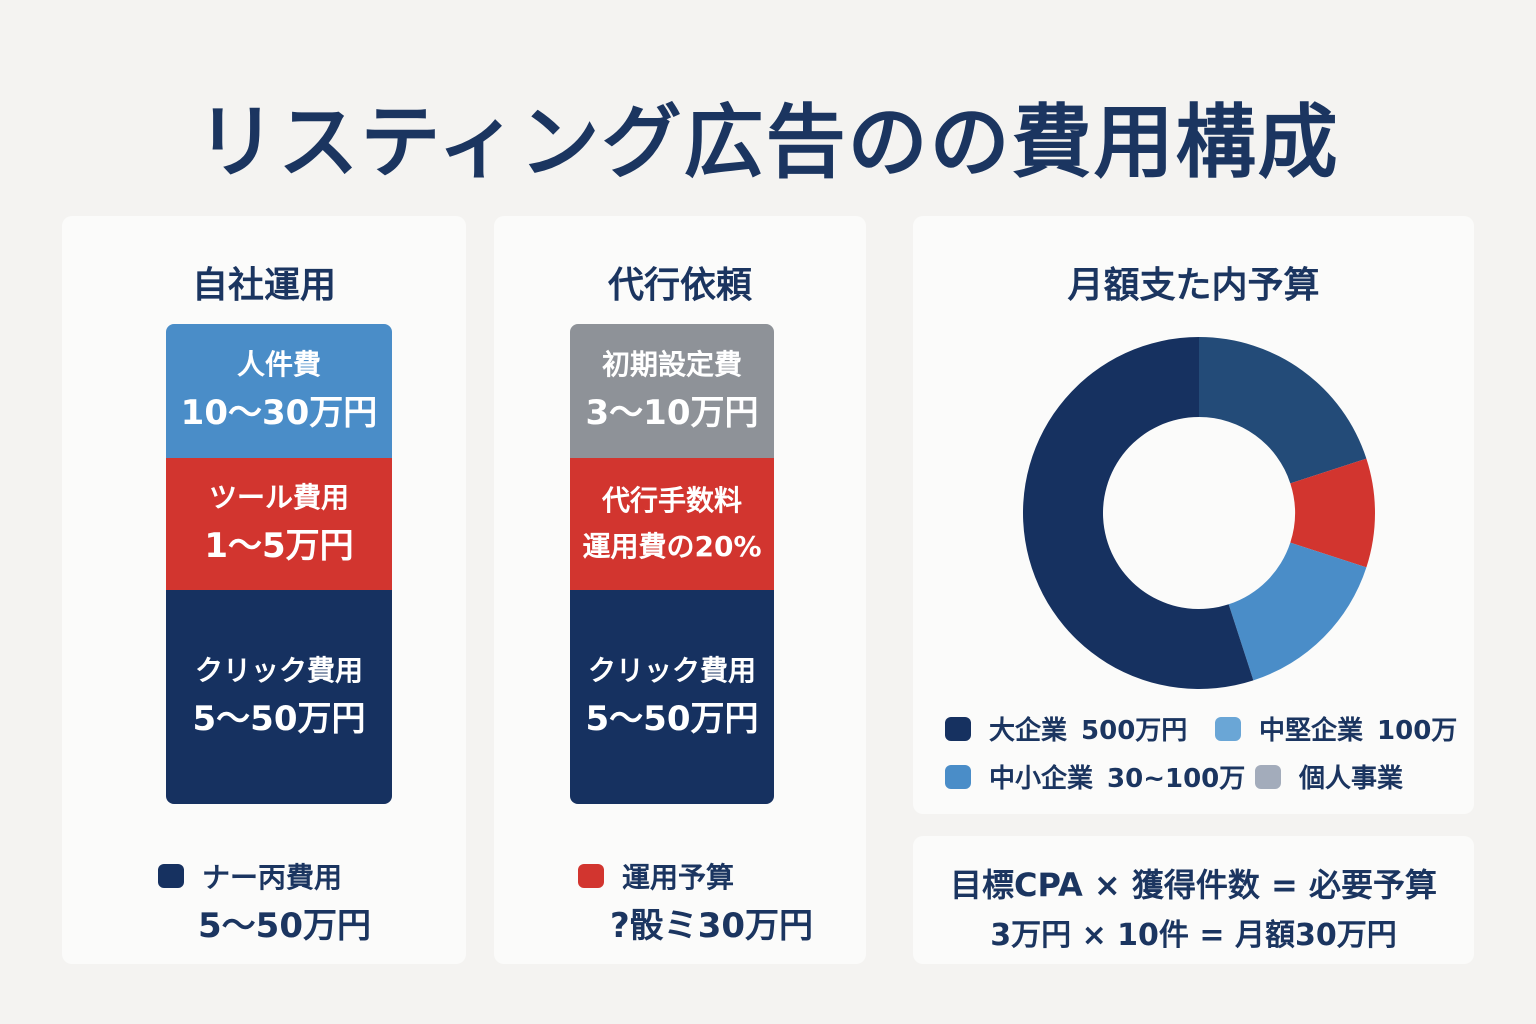  Describe the element at coordinates (1095, 776) in the screenshot. I see `legend-item-small: 中小企業 30~100万` at that location.